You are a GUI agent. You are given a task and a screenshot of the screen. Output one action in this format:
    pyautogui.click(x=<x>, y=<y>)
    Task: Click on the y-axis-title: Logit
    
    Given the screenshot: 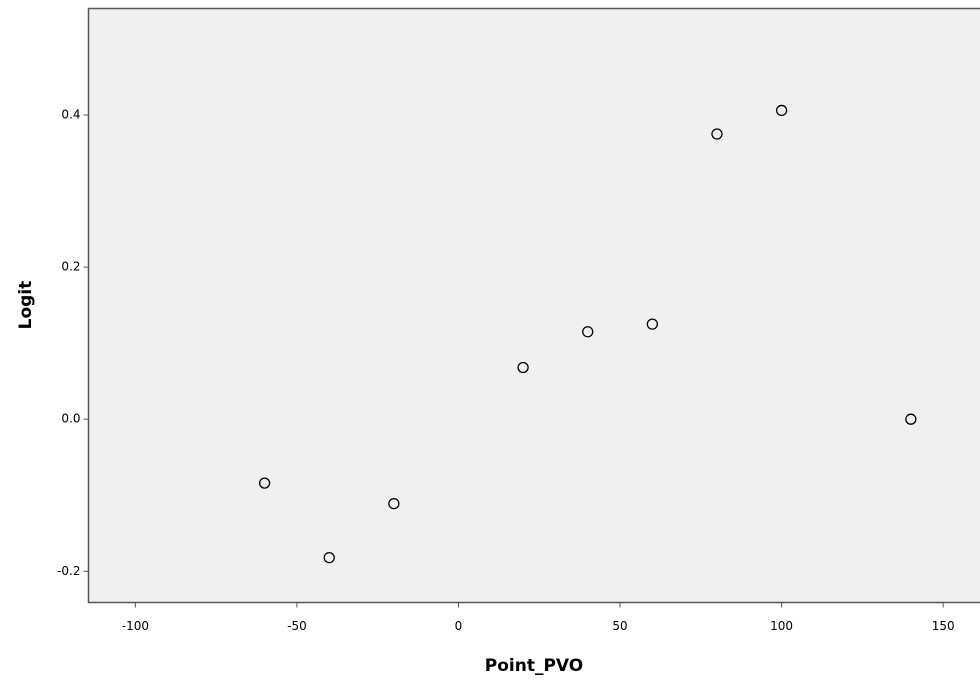 What is the action you would take?
    pyautogui.click(x=26, y=305)
    